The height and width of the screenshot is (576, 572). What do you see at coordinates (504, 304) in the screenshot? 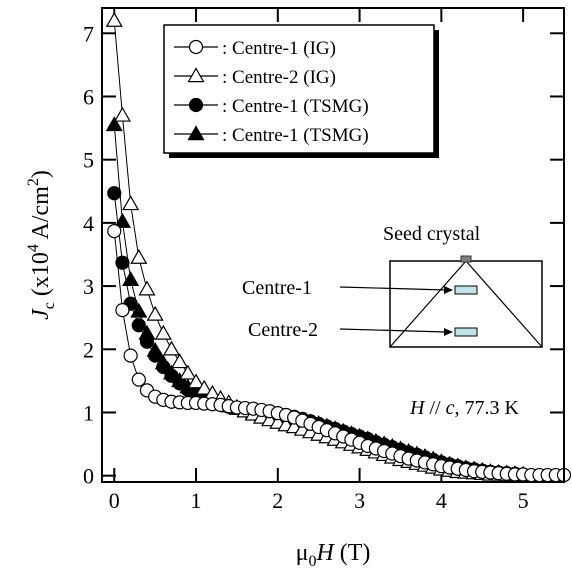
I see `growth-sector-right` at bounding box center [504, 304].